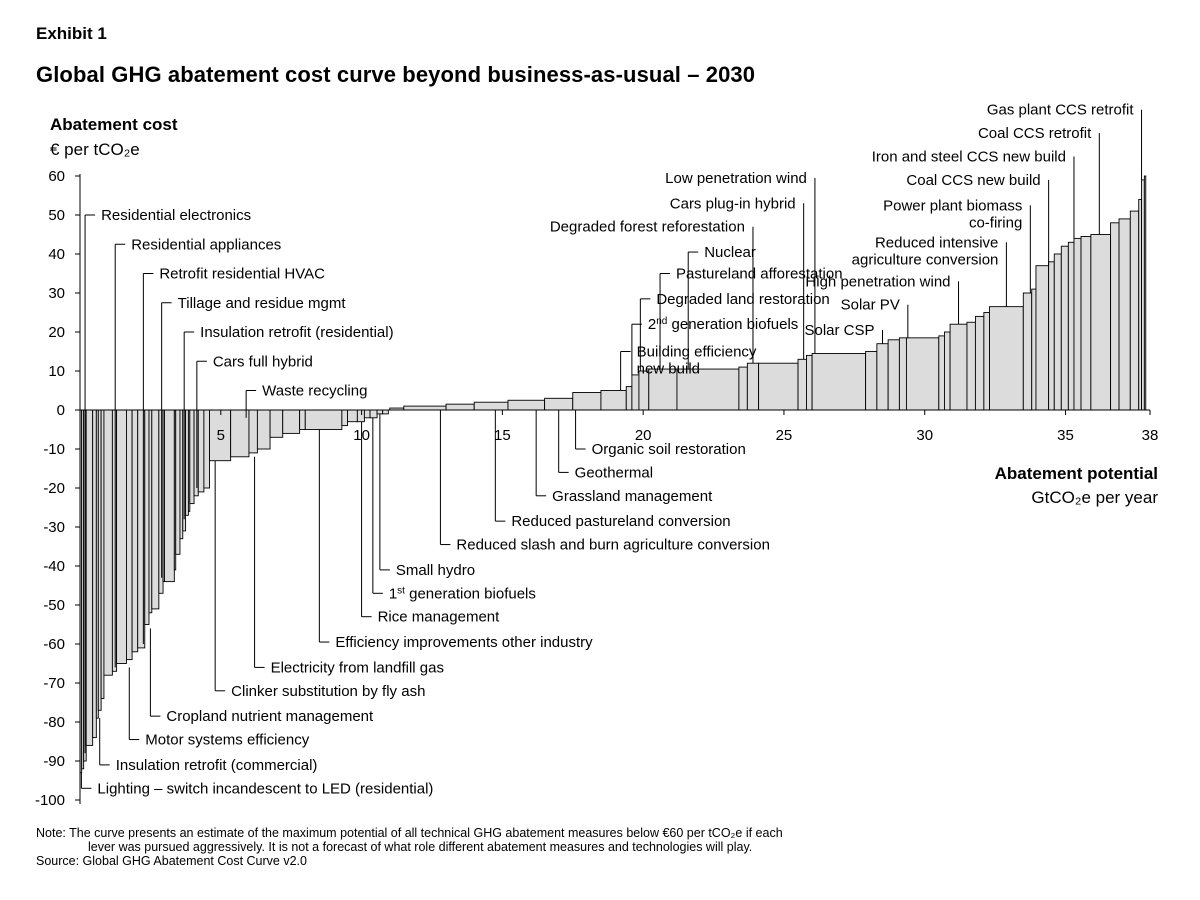  What do you see at coordinates (969, 157) in the screenshot?
I see `annotation-text: Iron and steel CCS new build` at bounding box center [969, 157].